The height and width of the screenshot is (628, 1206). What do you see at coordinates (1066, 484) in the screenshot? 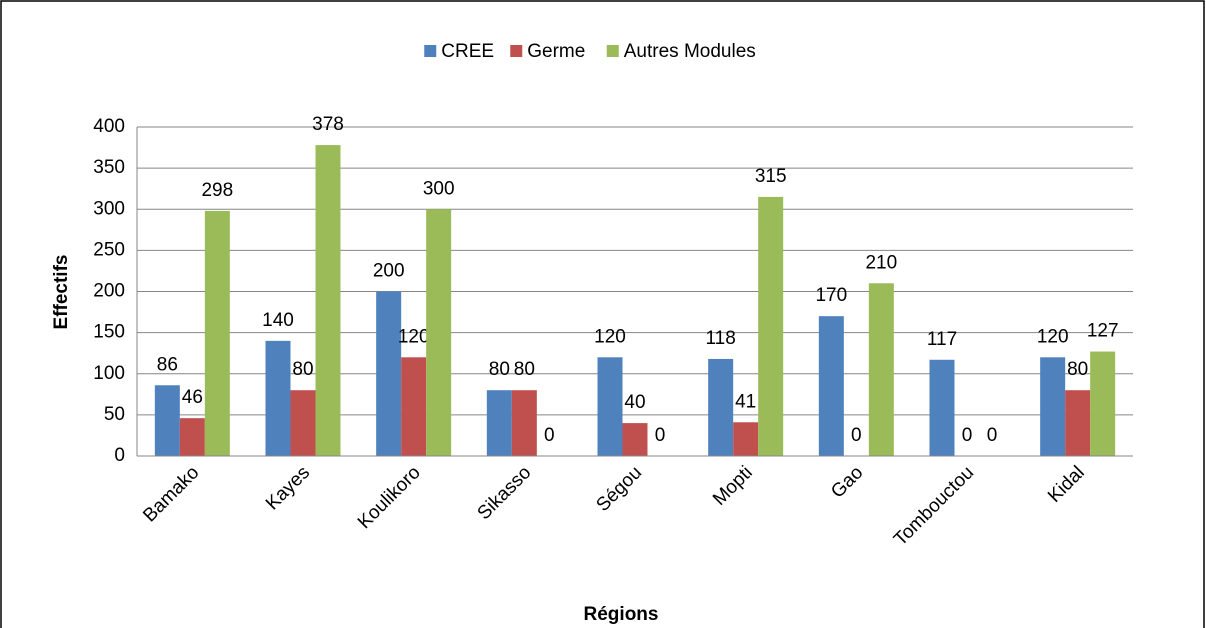
I see `x-tick-label: Kidal` at bounding box center [1066, 484].